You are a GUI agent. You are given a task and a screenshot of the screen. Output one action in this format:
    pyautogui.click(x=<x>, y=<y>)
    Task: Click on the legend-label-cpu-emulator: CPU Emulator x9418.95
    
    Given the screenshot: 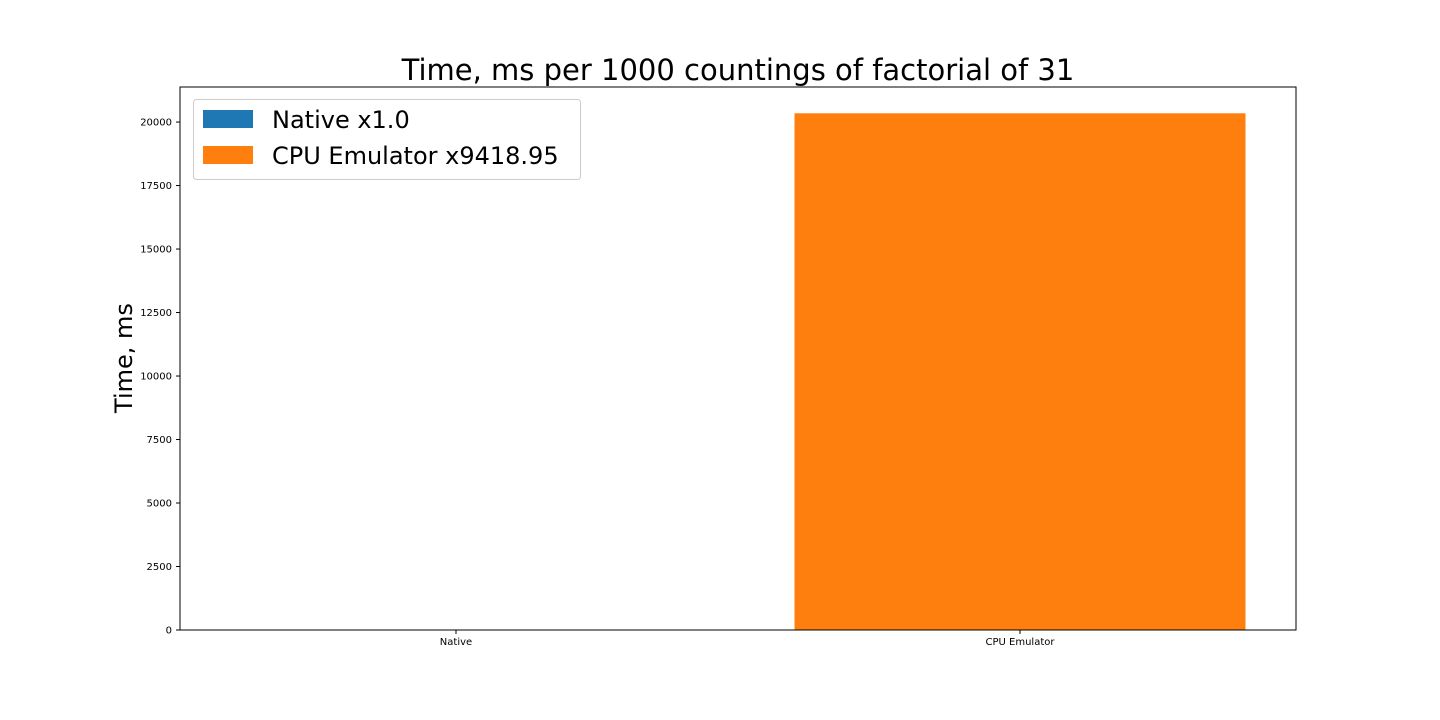 What is the action you would take?
    pyautogui.click(x=415, y=156)
    